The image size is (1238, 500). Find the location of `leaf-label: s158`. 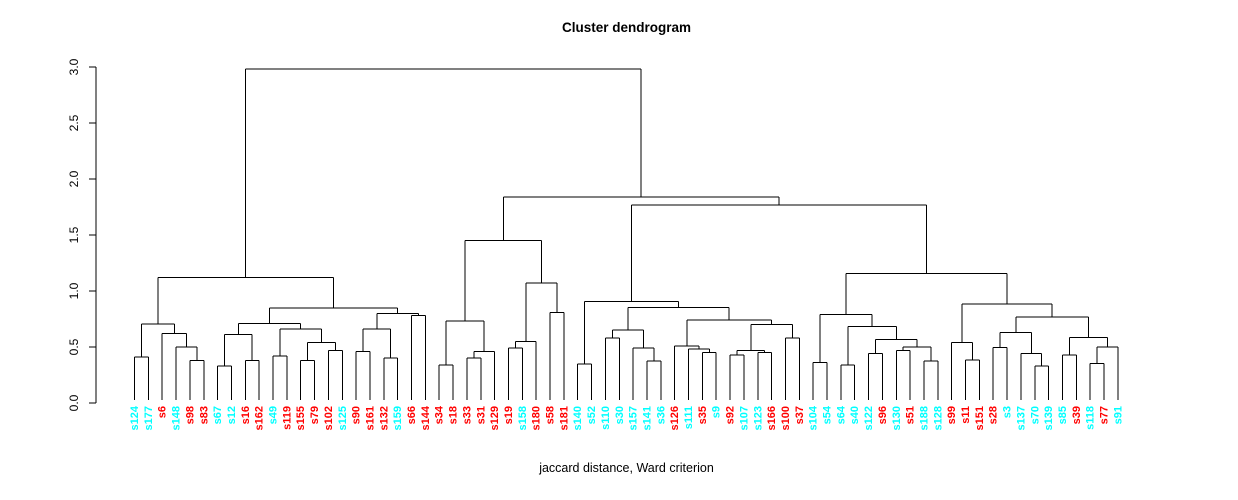

leaf-label: s158 is located at coordinates (523, 418).